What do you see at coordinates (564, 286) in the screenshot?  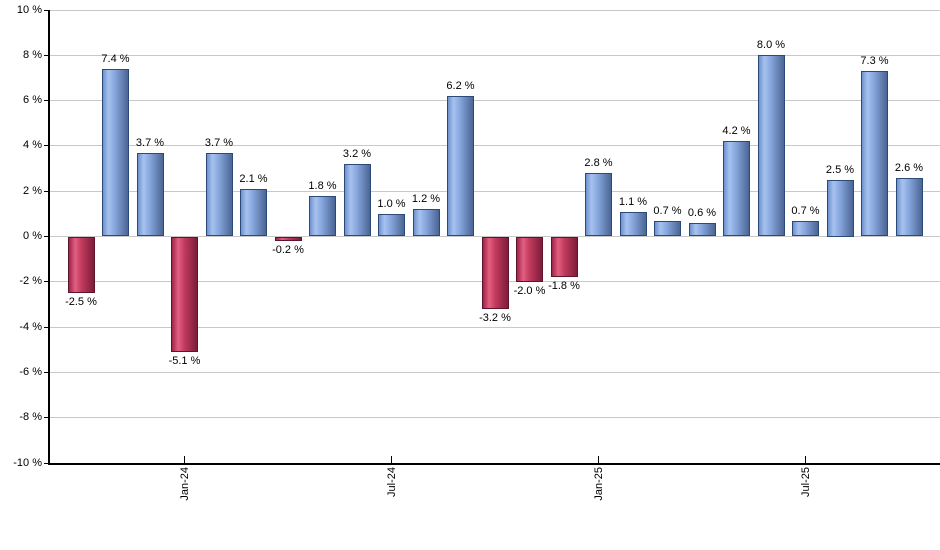 I see `bar-value-label: -1.8 %` at bounding box center [564, 286].